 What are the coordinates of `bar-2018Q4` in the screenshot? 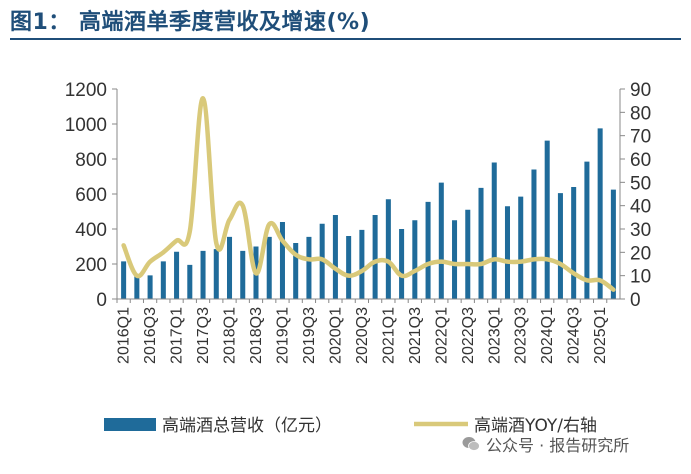 It's located at (269, 267).